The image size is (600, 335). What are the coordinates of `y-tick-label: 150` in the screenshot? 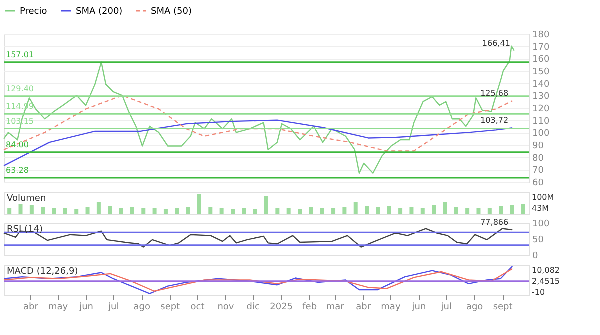 It's located at (541, 73).